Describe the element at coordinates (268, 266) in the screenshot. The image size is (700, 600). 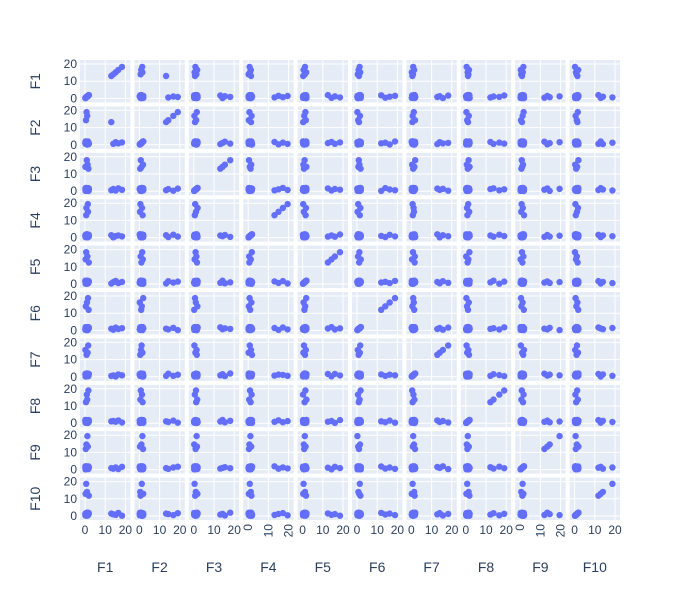
I see `cell-F5-vs-F4` at that location.